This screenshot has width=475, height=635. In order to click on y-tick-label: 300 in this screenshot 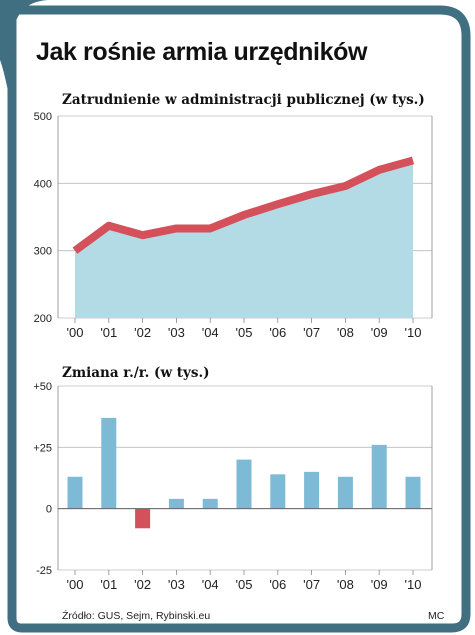, I will do `click(43, 252)`.